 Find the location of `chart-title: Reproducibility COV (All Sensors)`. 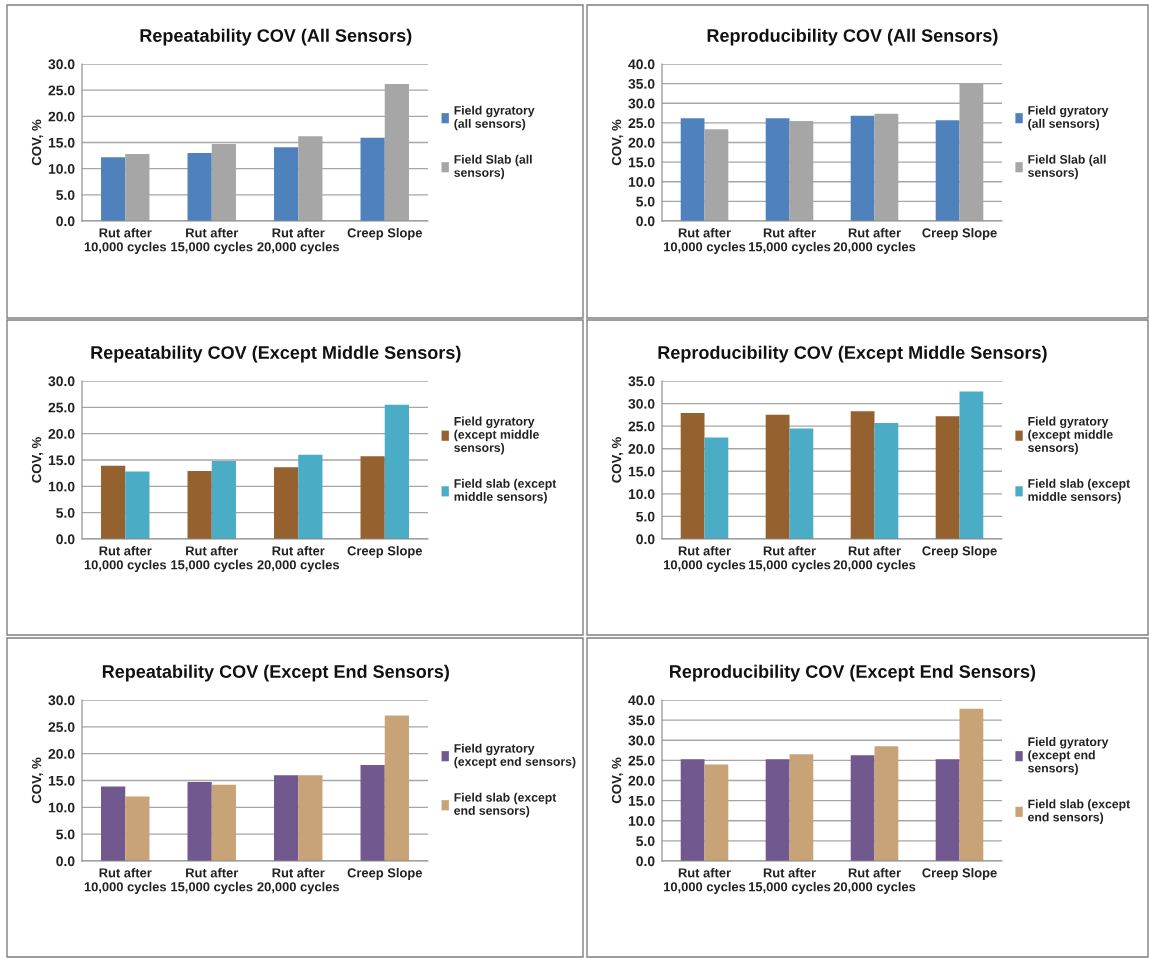

chart-title: Reproducibility COV (All Sensors) is located at coordinates (852, 37).